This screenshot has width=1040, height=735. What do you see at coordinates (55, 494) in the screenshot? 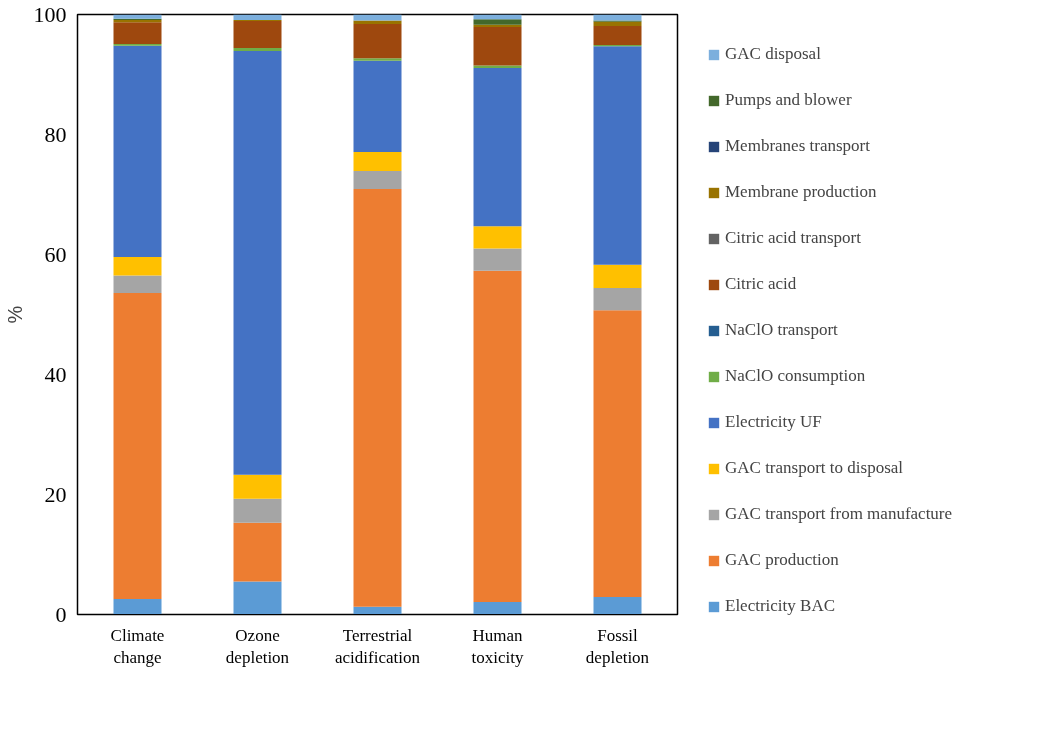
I see `y-tick-label: 20` at bounding box center [55, 494].